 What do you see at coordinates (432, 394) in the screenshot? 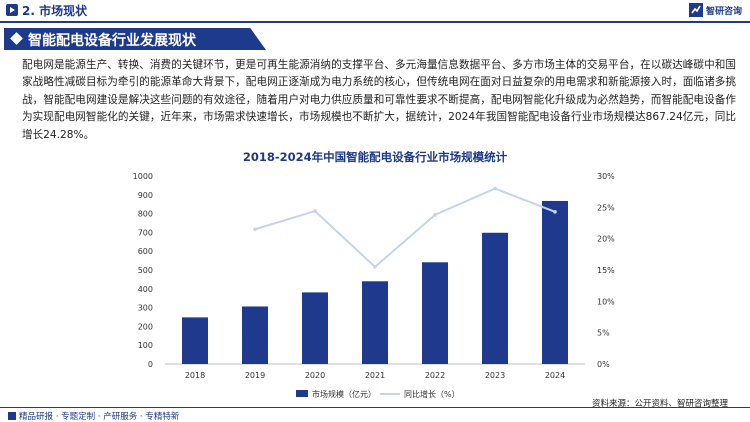
I see `legend-label-line: 同比增长（%）` at bounding box center [432, 394].